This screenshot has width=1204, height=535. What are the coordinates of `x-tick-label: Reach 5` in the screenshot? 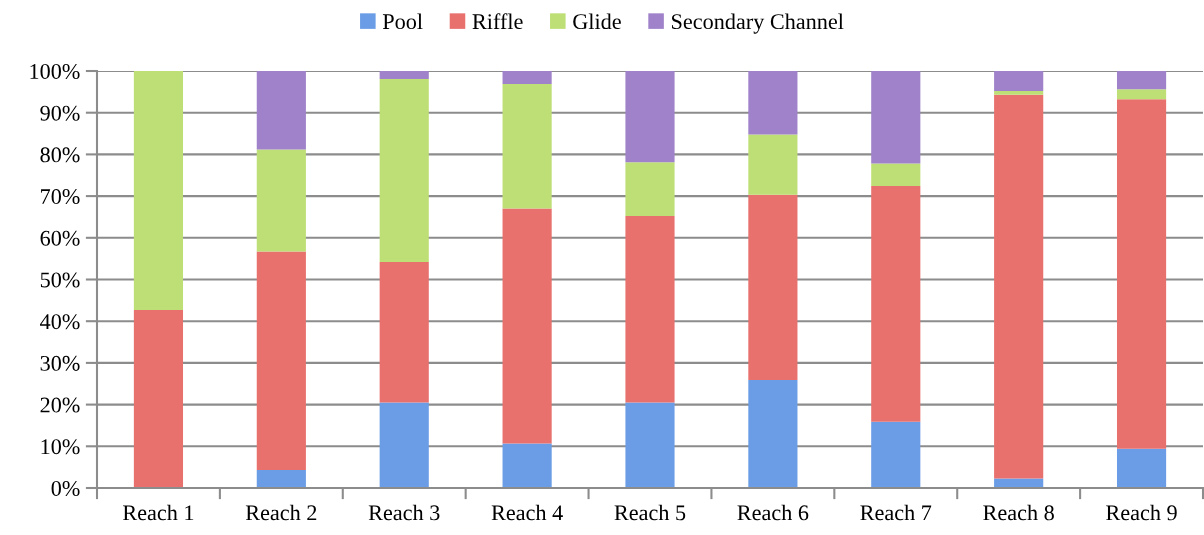 It's located at (650, 512).